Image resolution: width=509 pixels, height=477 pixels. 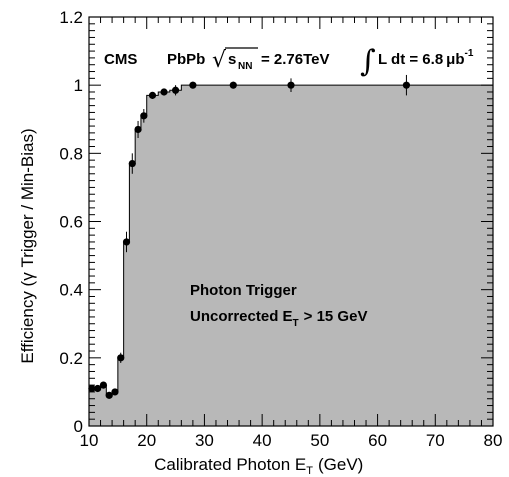 I want to click on x-tick-label: 40, so click(x=262, y=440).